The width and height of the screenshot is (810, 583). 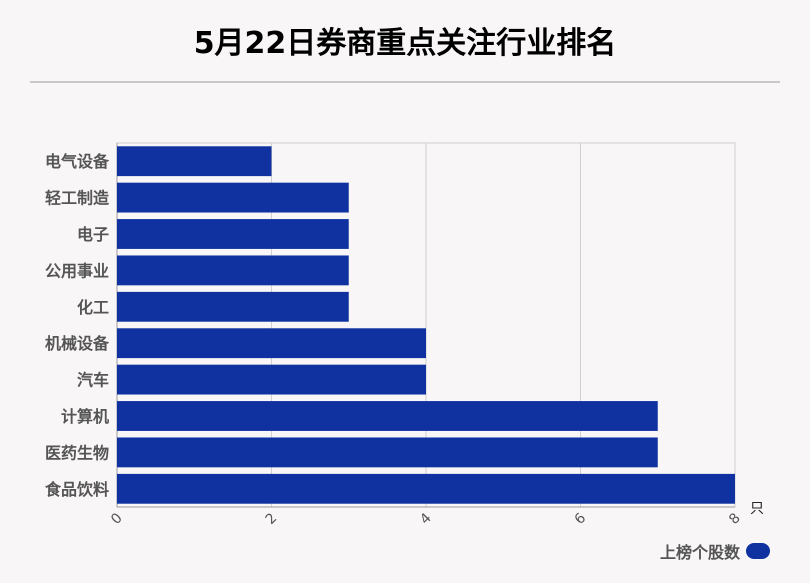 What do you see at coordinates (758, 551) in the screenshot?
I see `legend-swatch` at bounding box center [758, 551].